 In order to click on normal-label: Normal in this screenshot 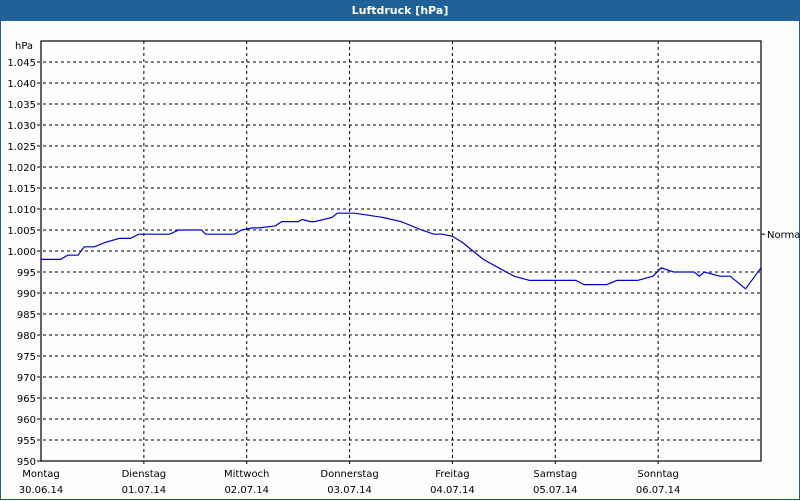, I will do `click(783, 235)`.